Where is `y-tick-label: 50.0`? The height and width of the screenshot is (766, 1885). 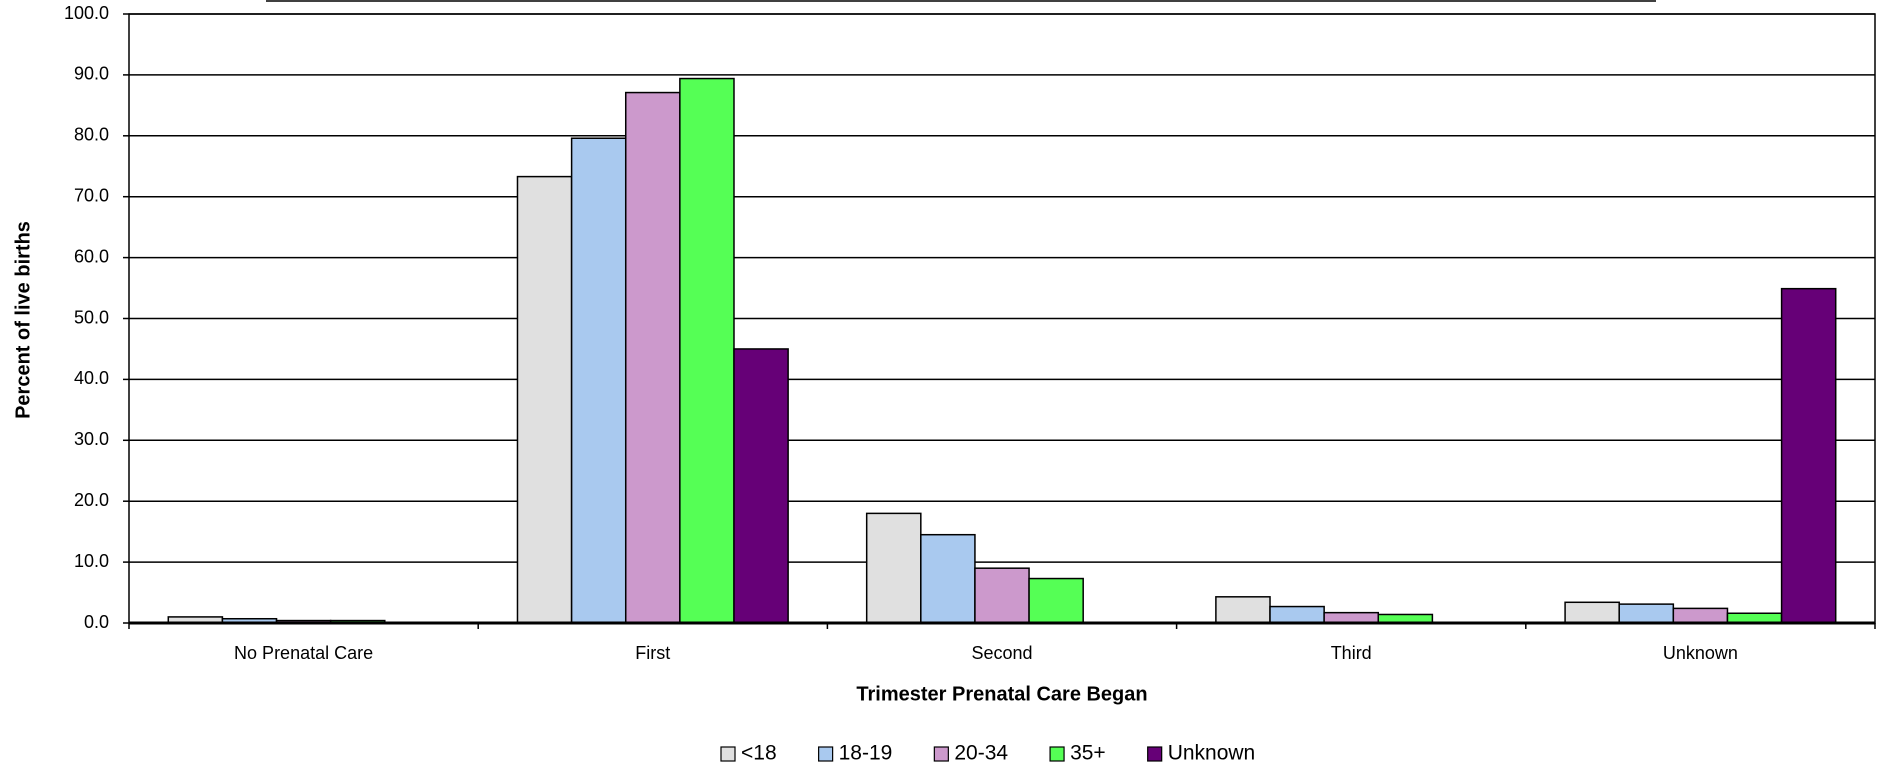 y-tick-label: 50.0 is located at coordinates (91, 317).